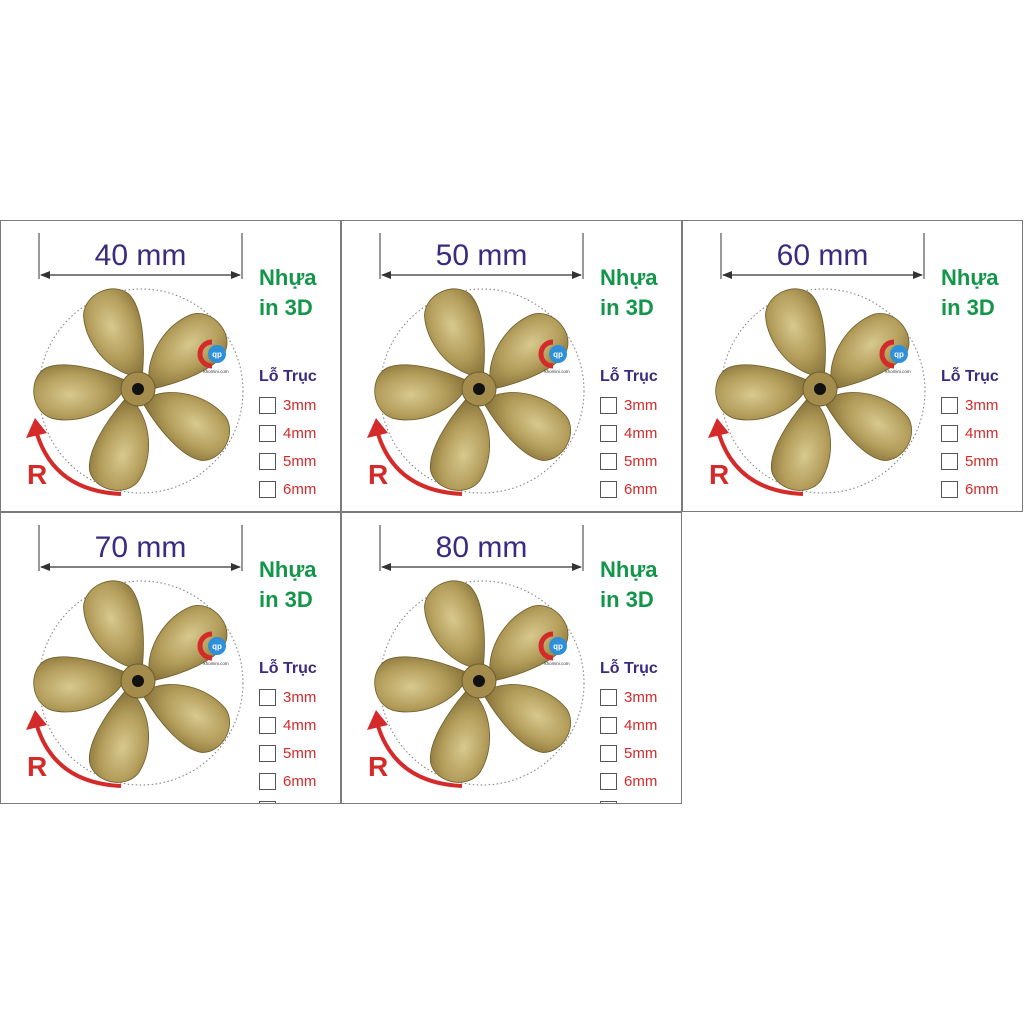 This screenshot has height=1024, width=1024. I want to click on dimension-marker: 80 mm, so click(481, 548).